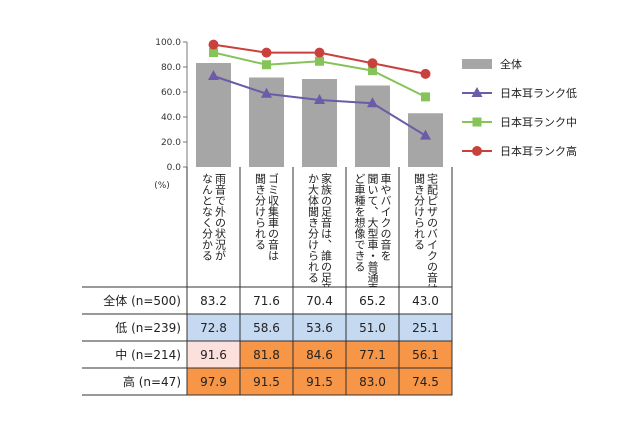 The image size is (640, 426). I want to click on category-label: ど車種を想像できる, so click(359, 222).